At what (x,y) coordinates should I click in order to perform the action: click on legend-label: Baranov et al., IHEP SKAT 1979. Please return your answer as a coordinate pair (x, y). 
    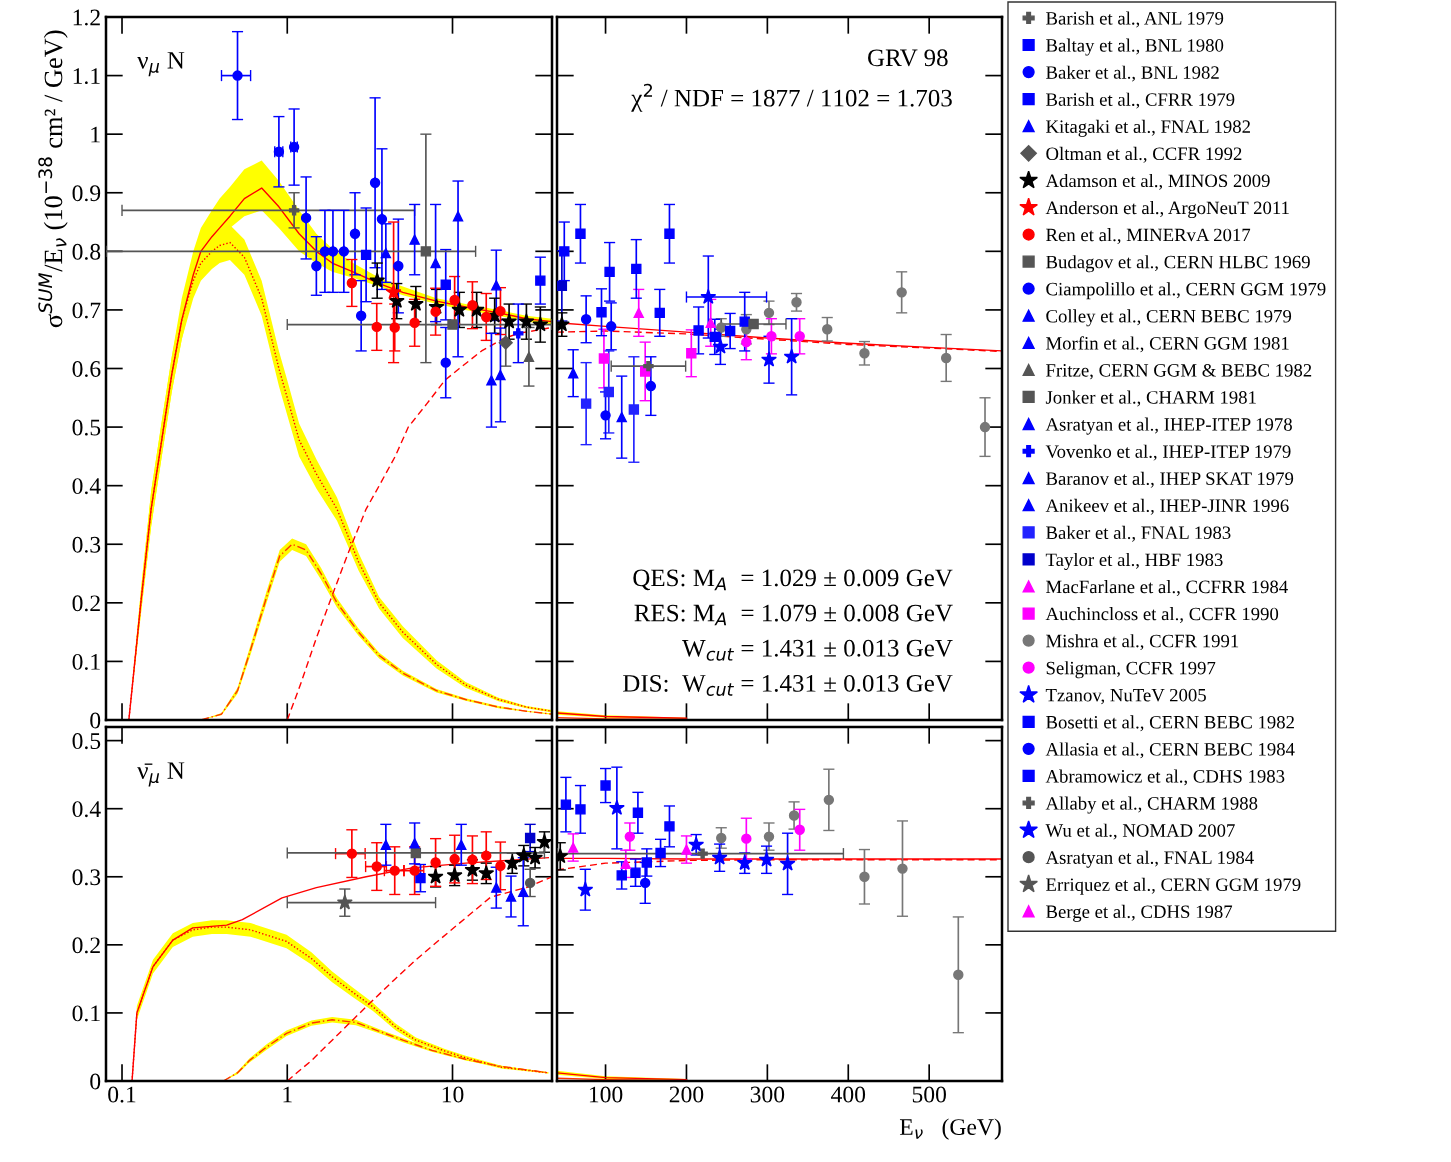
    Looking at the image, I should click on (1170, 479).